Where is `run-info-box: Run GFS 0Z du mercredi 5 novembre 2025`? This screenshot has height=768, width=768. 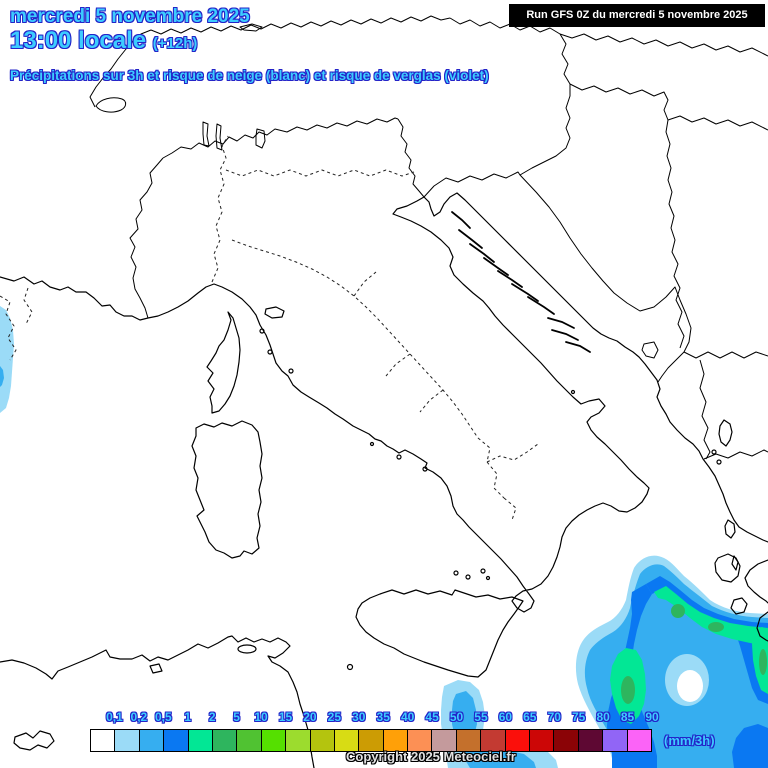
run-info-box: Run GFS 0Z du mercredi 5 novembre 2025 is located at coordinates (637, 15).